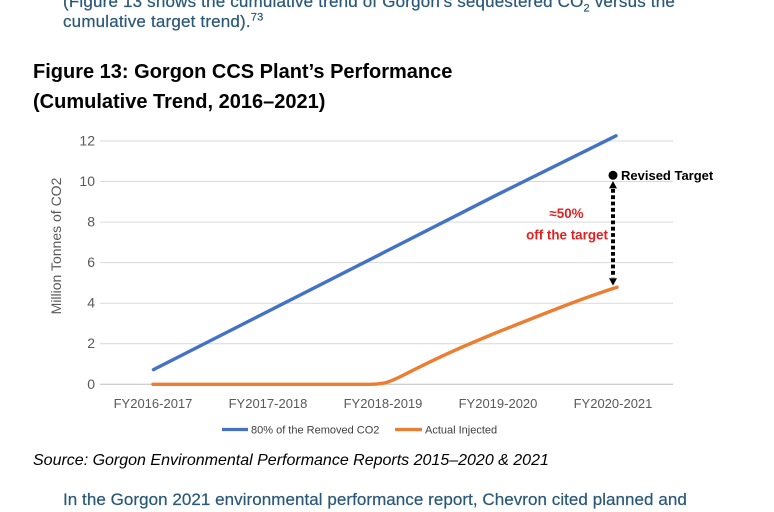 The height and width of the screenshot is (512, 774). What do you see at coordinates (91, 384) in the screenshot?
I see `svg-text: 0` at bounding box center [91, 384].